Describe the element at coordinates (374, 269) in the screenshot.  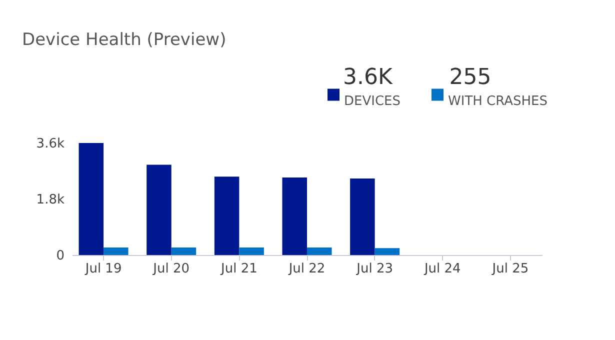
I see `x-tick-label: Jul 23` at that location.